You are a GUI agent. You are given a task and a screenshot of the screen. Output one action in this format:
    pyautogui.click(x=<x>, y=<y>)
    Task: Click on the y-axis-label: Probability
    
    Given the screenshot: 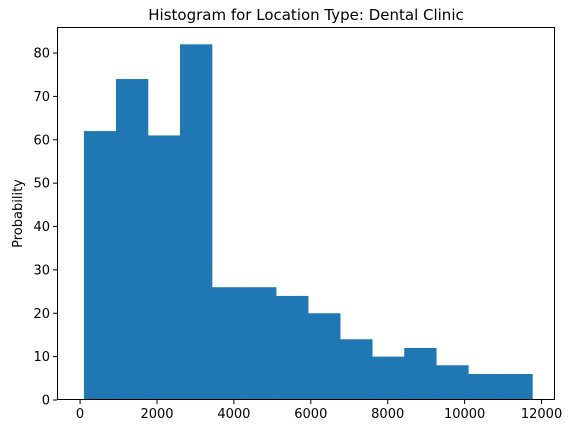 What is the action you would take?
    pyautogui.click(x=18, y=213)
    